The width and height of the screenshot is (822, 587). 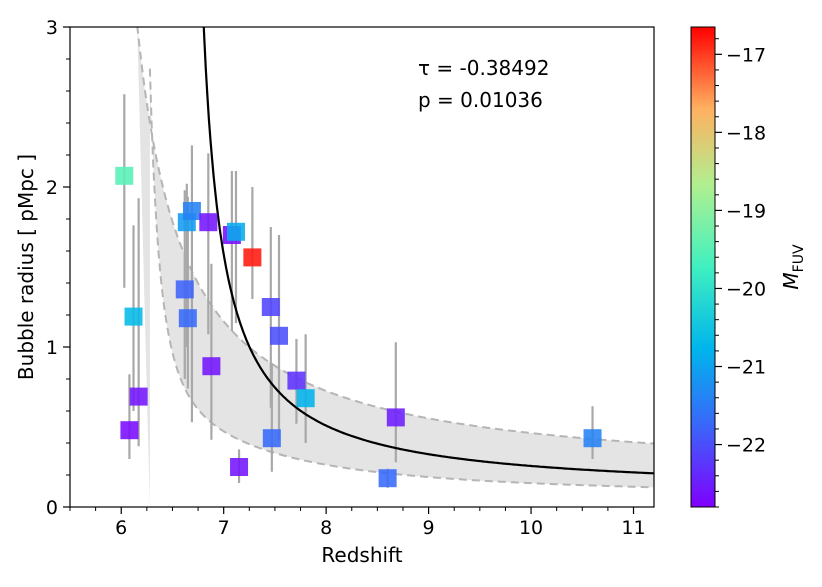 I want to click on x-tick-label: 8, so click(x=326, y=528).